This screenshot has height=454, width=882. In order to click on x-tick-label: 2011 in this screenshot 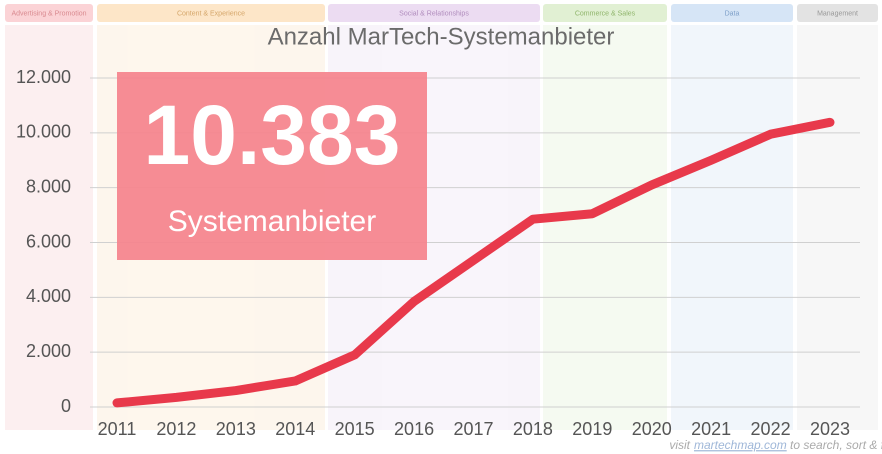, I will do `click(117, 429)`.